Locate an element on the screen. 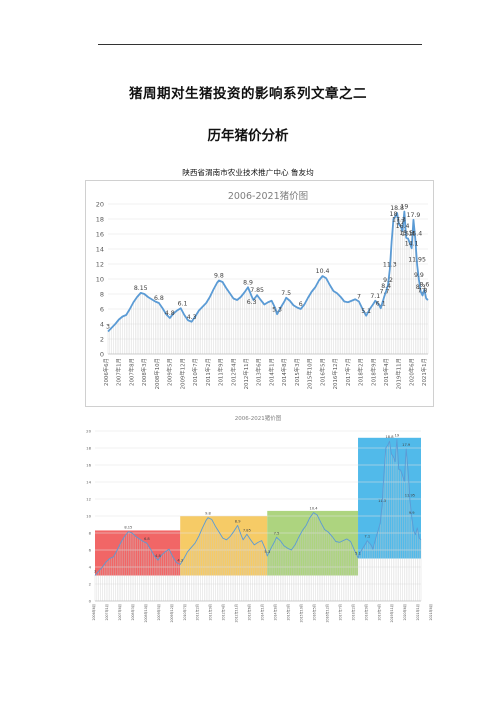 This screenshot has height=702, width=496. x-tick-label: 2013年6月 is located at coordinates (249, 612).